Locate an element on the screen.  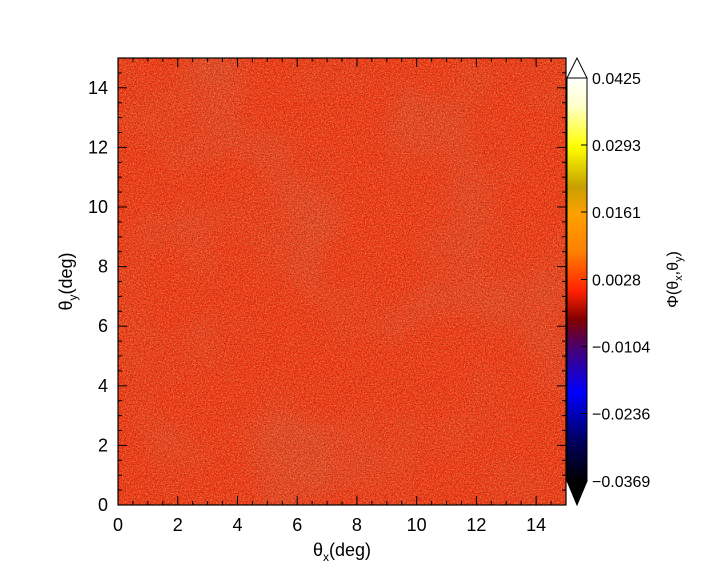
y-tick-label: 6 is located at coordinates (103, 326).